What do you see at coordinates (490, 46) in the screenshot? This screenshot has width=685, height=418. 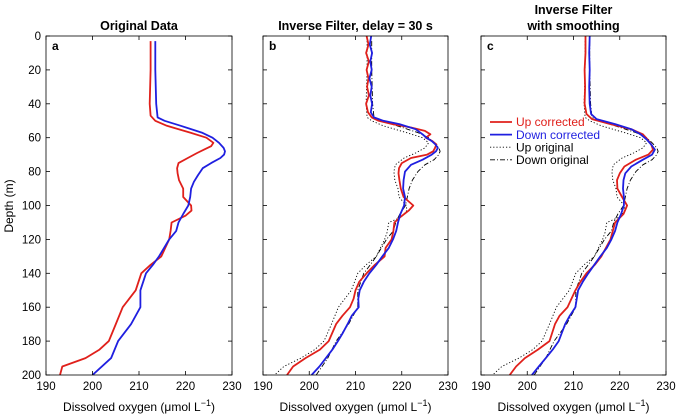 I see `panel-label-c: c` at bounding box center [490, 46].